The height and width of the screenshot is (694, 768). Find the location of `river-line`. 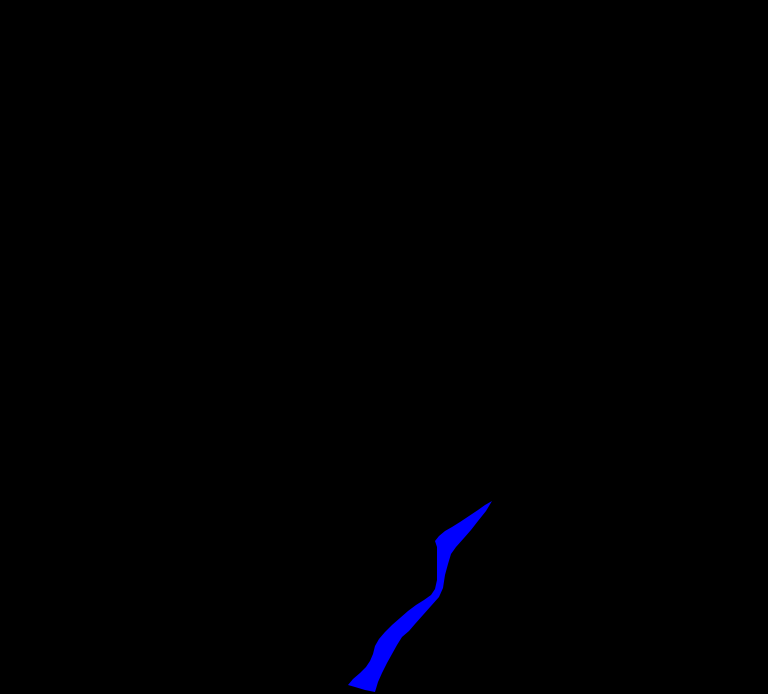

river-line is located at coordinates (420, 596).